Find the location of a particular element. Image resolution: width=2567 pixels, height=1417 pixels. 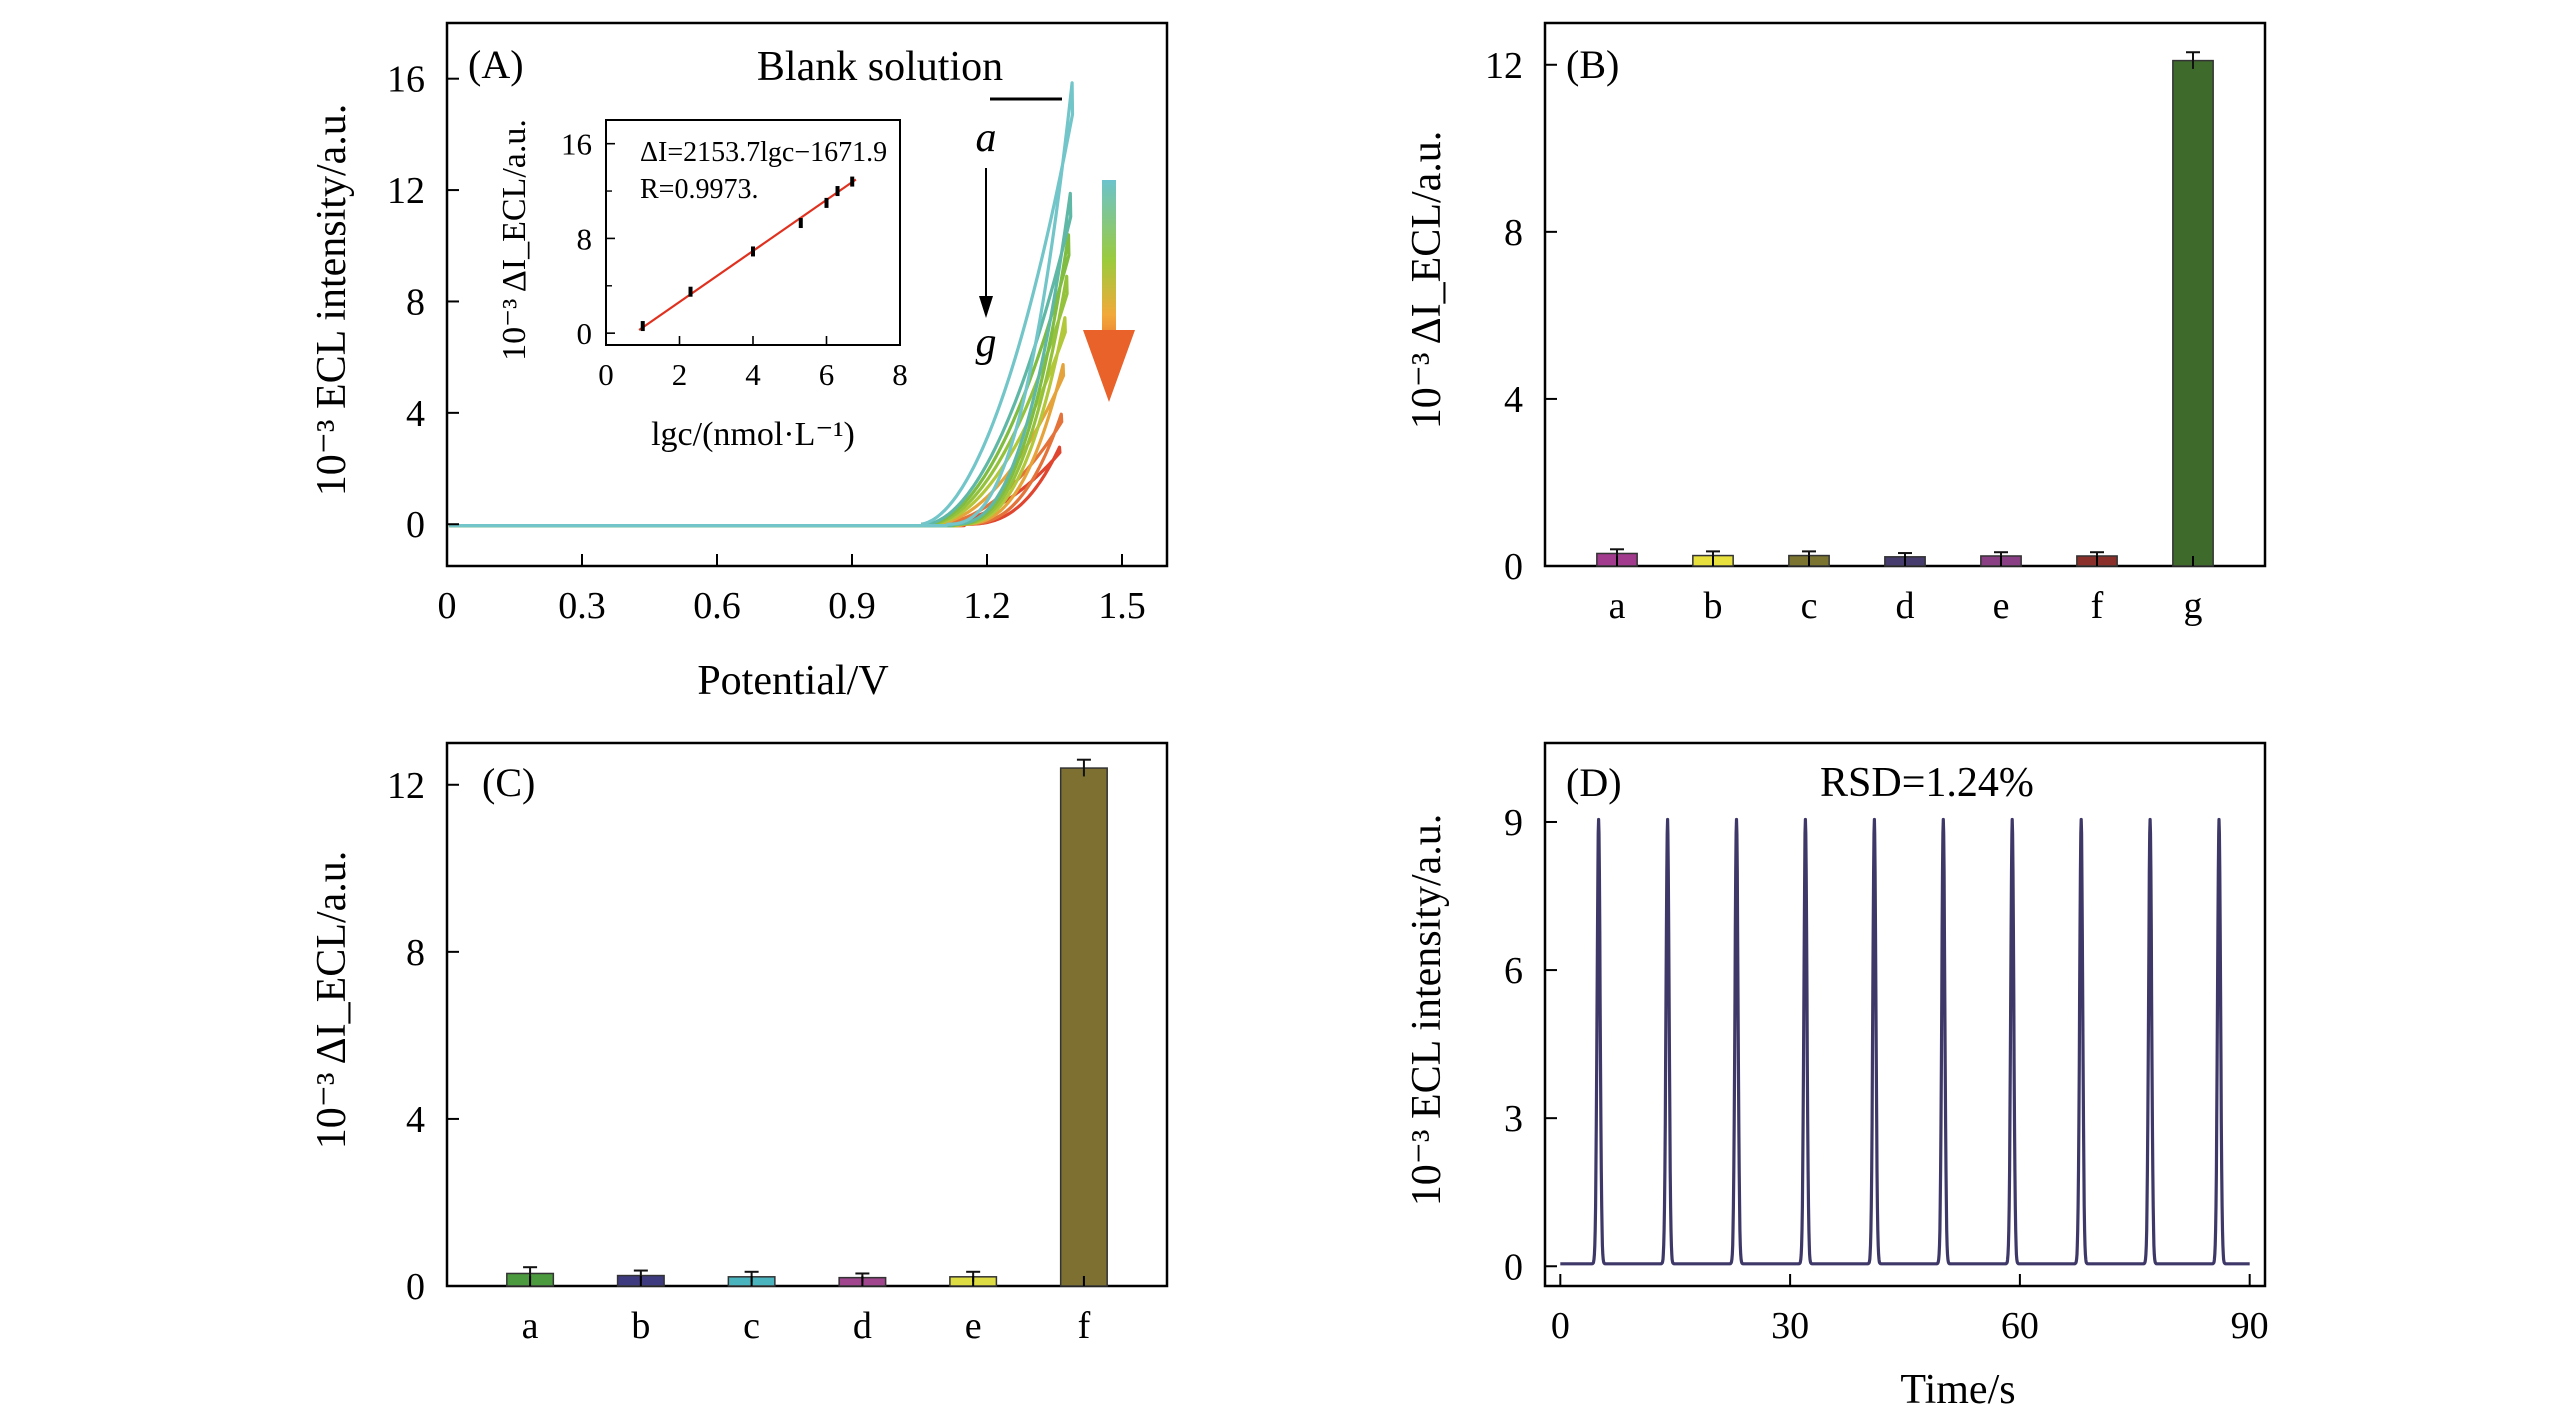

inset-x-tick-label: 2 is located at coordinates (680, 374).